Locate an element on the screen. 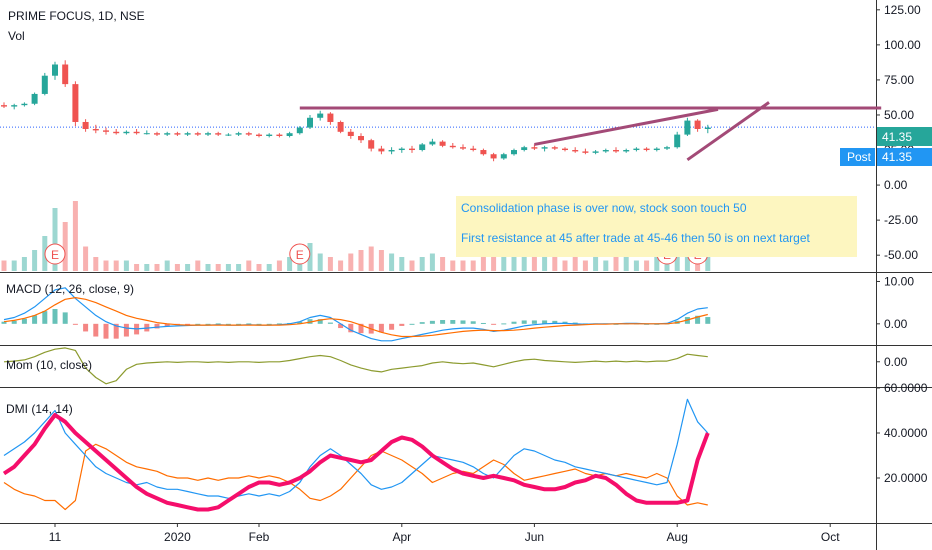 Image resolution: width=932 pixels, height=550 pixels. price-axis-tick-label: 100.00 is located at coordinates (902, 45).